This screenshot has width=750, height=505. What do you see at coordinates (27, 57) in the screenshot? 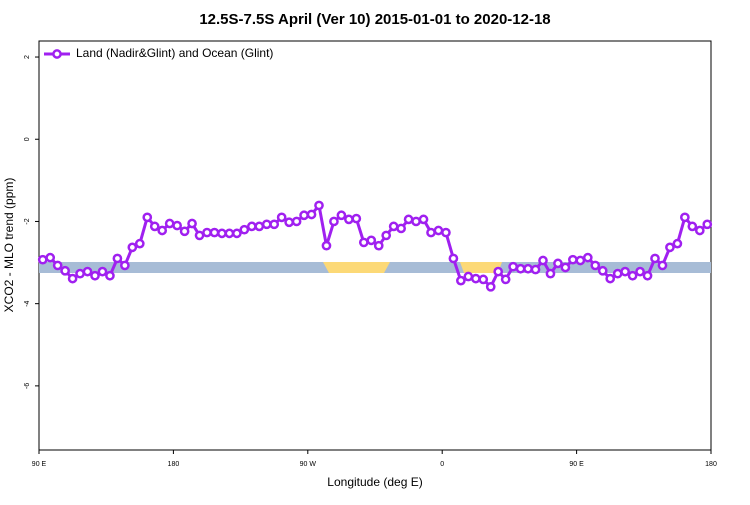
I see `y-tick-label: 2` at bounding box center [27, 57].